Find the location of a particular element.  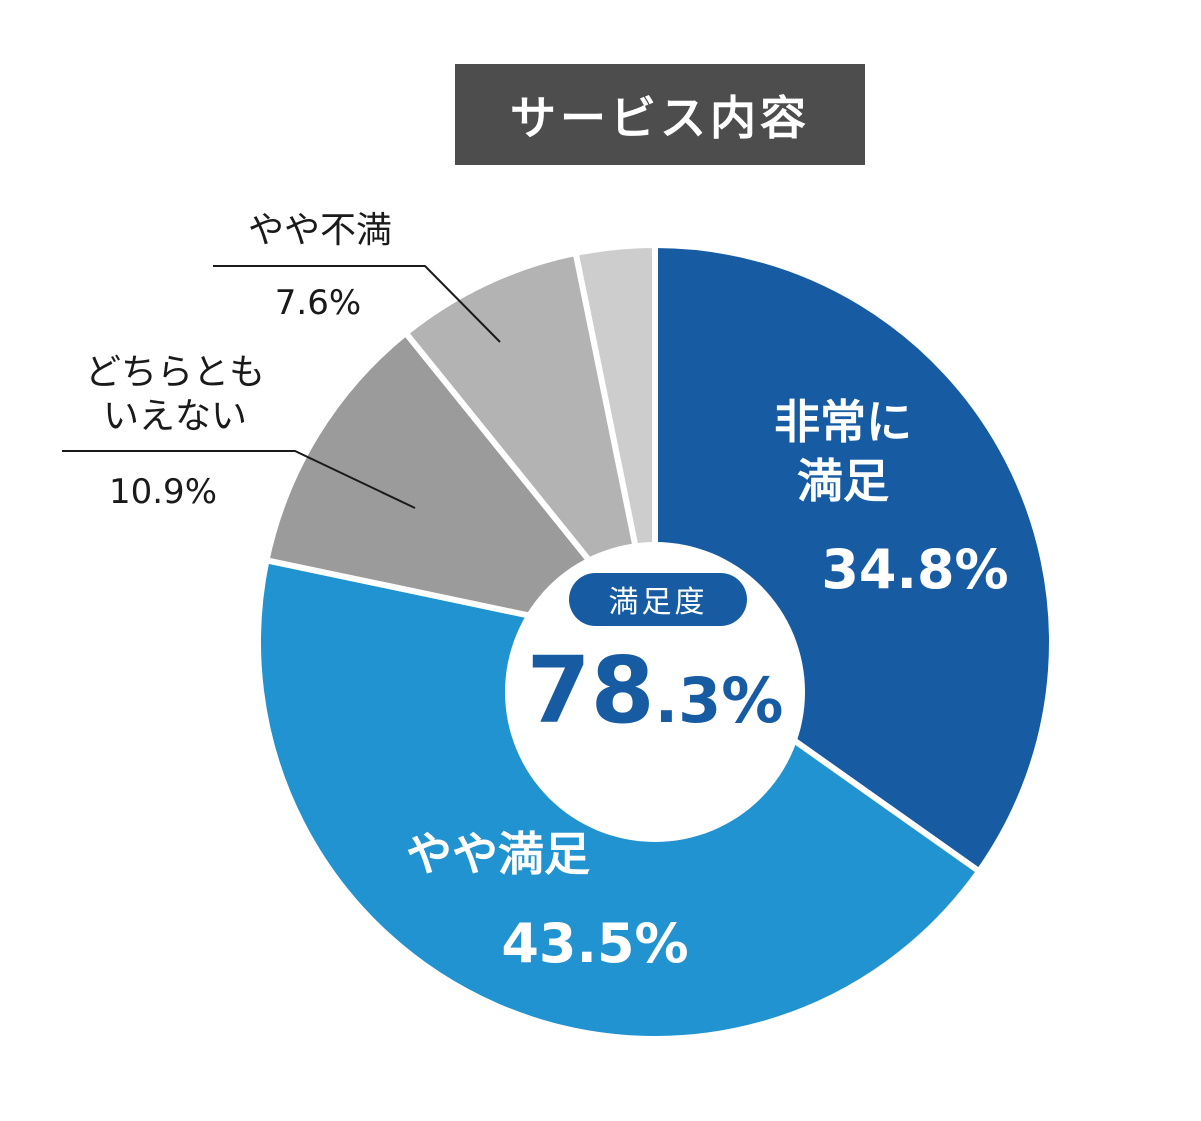

center-label: 満足度 is located at coordinates (658, 602).